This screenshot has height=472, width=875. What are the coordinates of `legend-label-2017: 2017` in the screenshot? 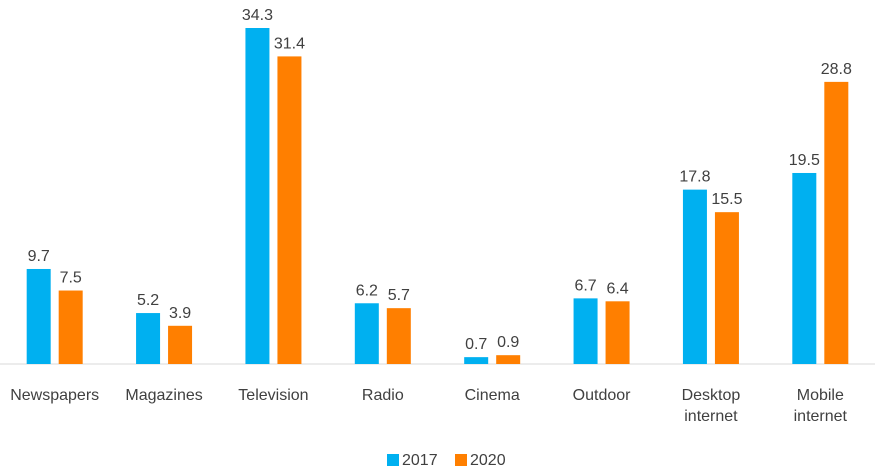 It's located at (420, 460).